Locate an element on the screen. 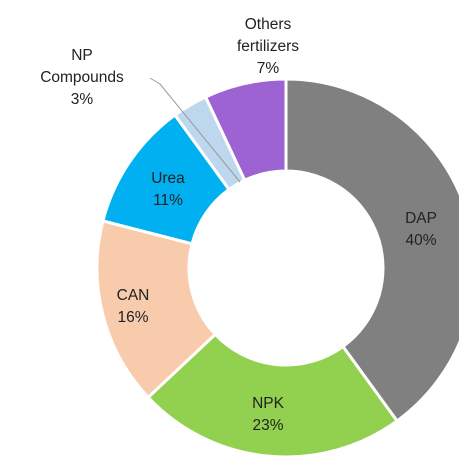 The width and height of the screenshot is (459, 457). slice-label: NPK 23% is located at coordinates (268, 415).